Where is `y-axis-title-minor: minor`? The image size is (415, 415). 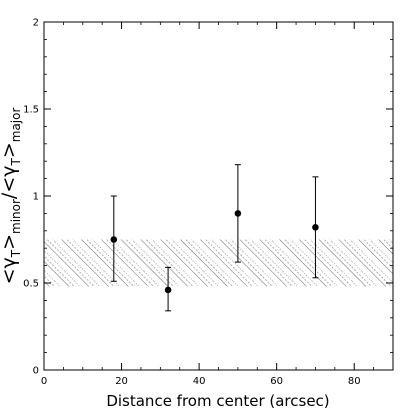
y-axis-title-minor: minor is located at coordinates (16, 216).